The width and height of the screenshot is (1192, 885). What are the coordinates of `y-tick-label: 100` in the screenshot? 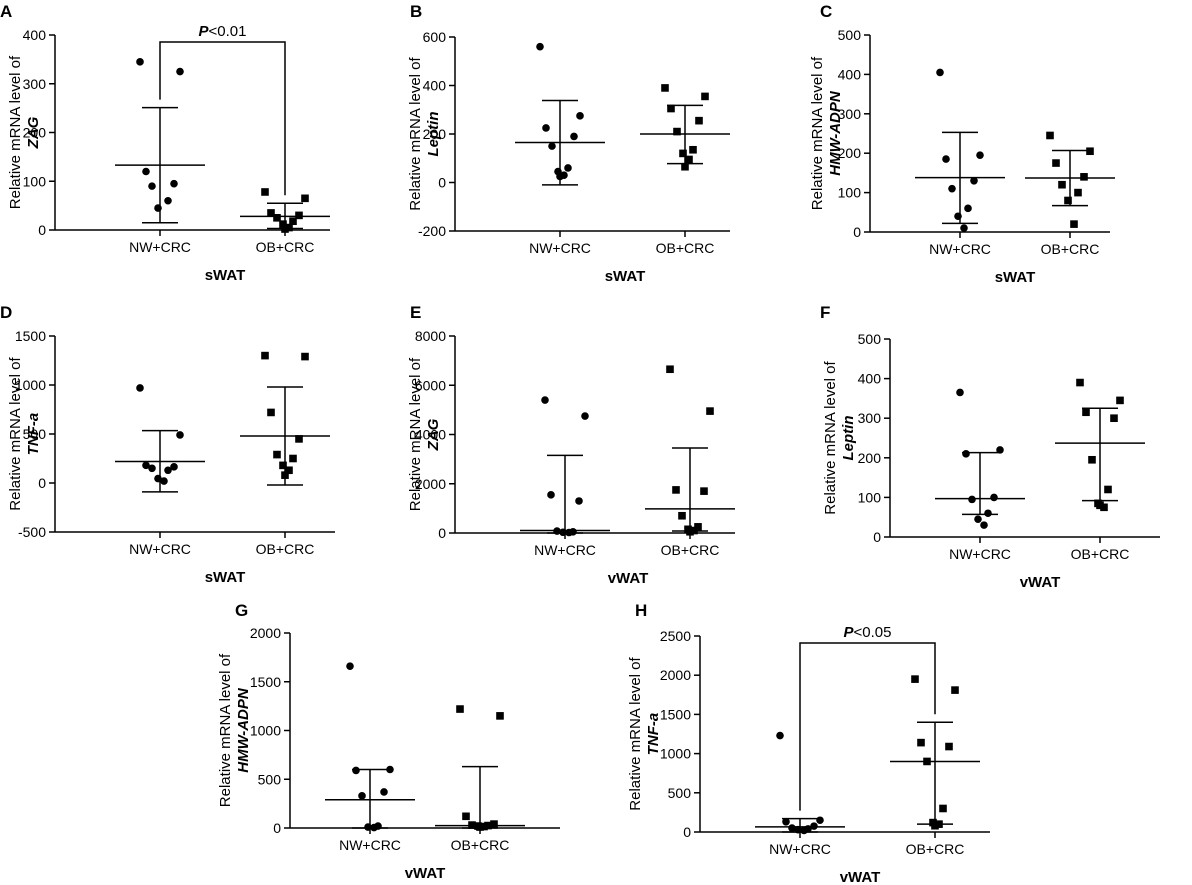 It's located at (870, 497).